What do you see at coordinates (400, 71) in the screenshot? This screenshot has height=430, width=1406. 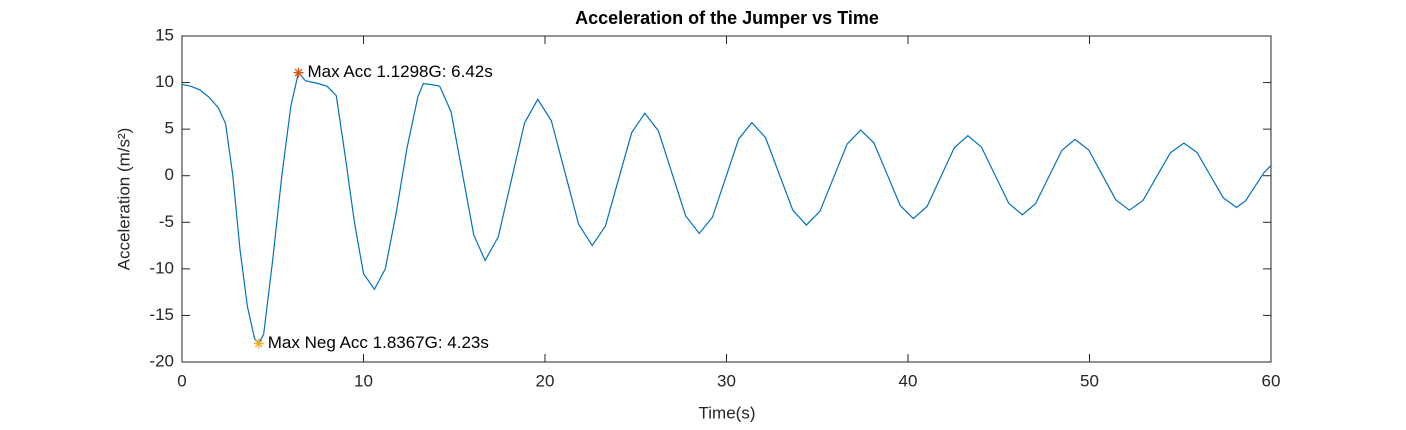 I see `annotation: Max Acc 1.1298G: 6.42s` at bounding box center [400, 71].